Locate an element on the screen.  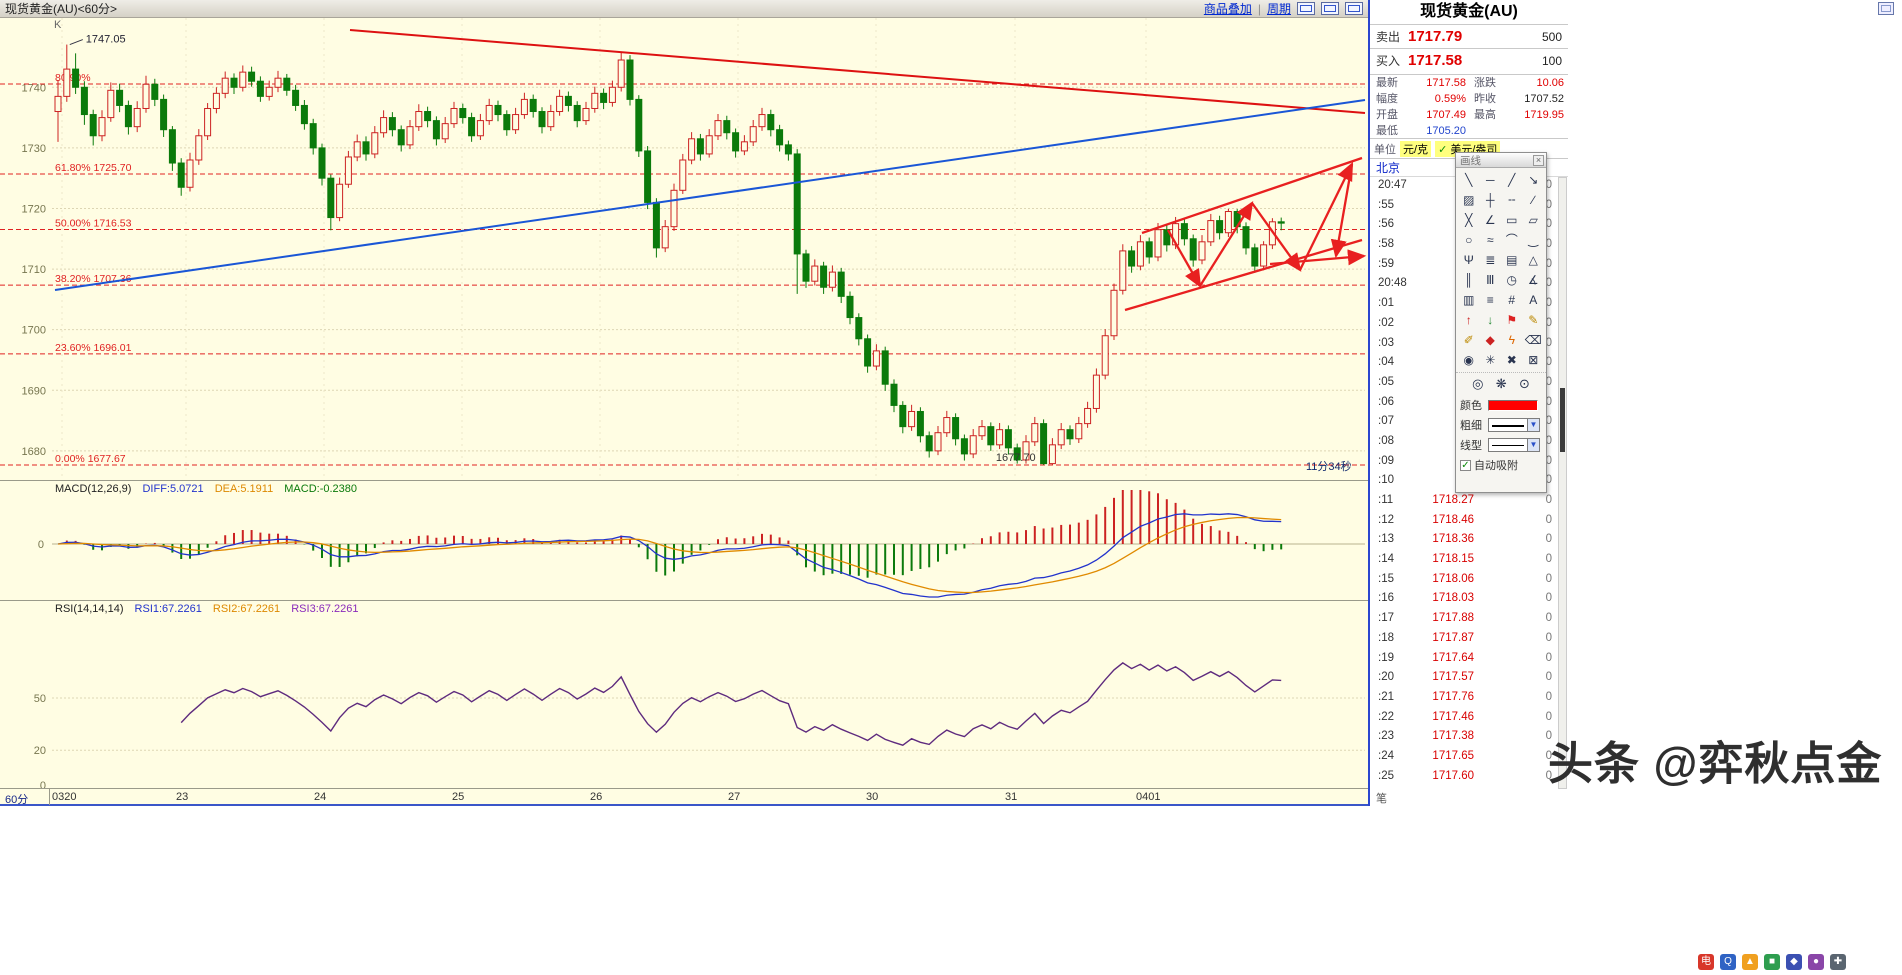
angle-tool-icon: ∠ is located at coordinates (1490, 220).